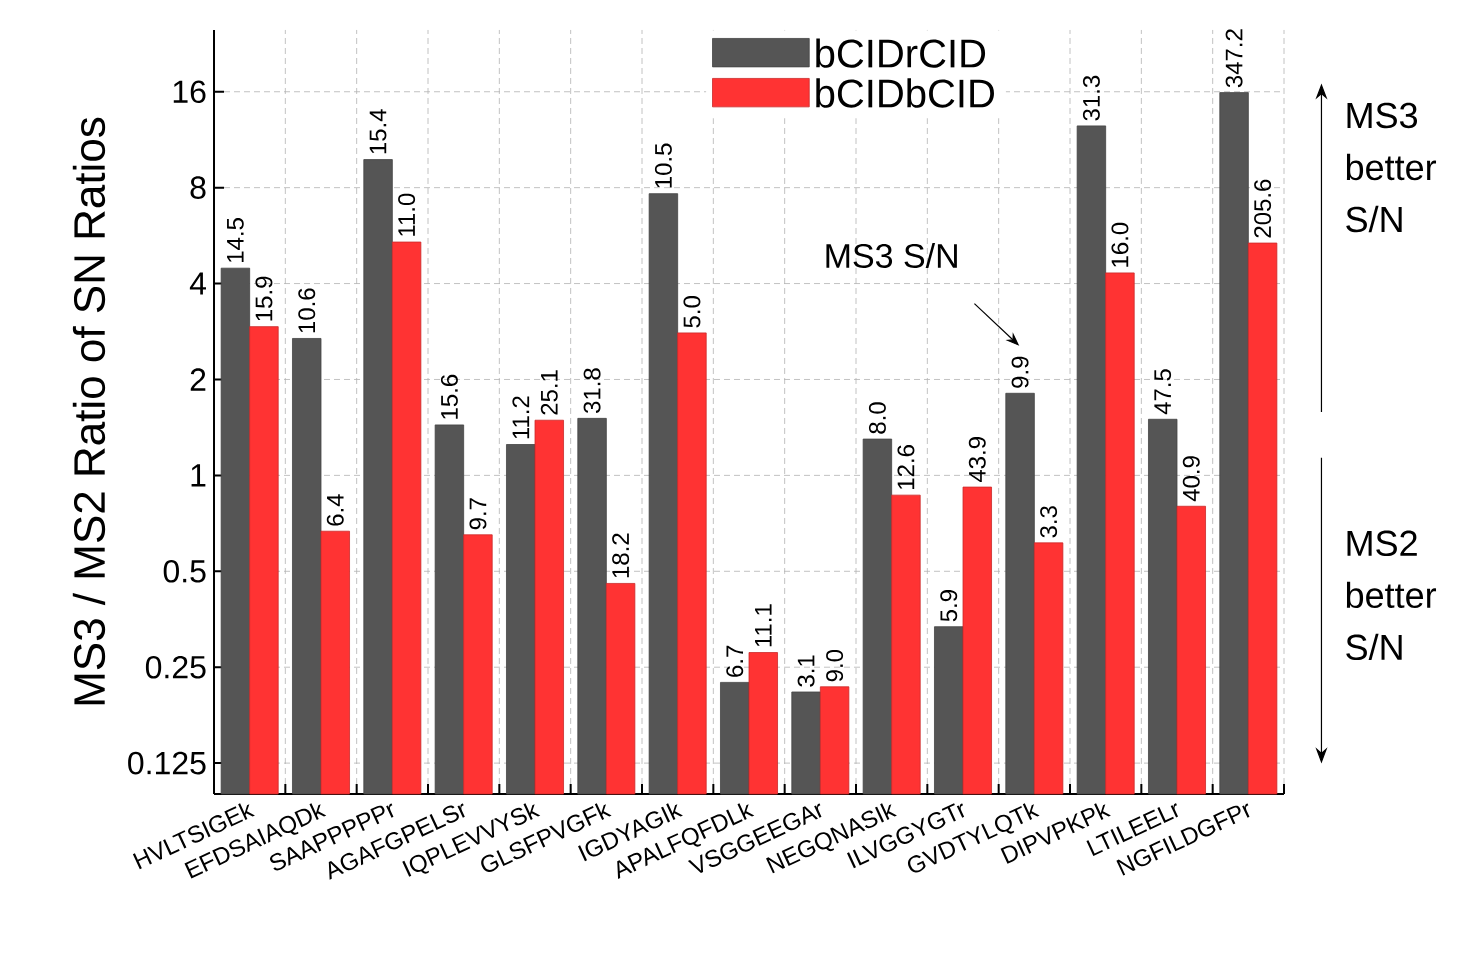  Describe the element at coordinates (806, 671) in the screenshot. I see `annotation: 3.1` at that location.